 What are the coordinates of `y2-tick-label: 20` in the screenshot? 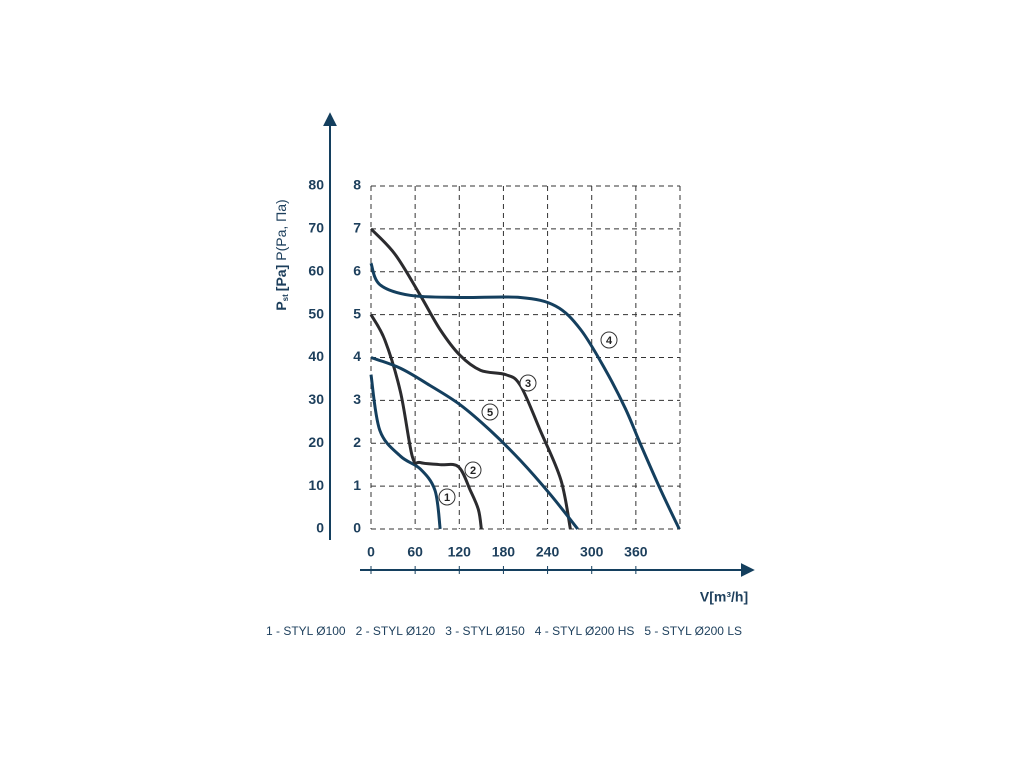 It's located at (316, 442).